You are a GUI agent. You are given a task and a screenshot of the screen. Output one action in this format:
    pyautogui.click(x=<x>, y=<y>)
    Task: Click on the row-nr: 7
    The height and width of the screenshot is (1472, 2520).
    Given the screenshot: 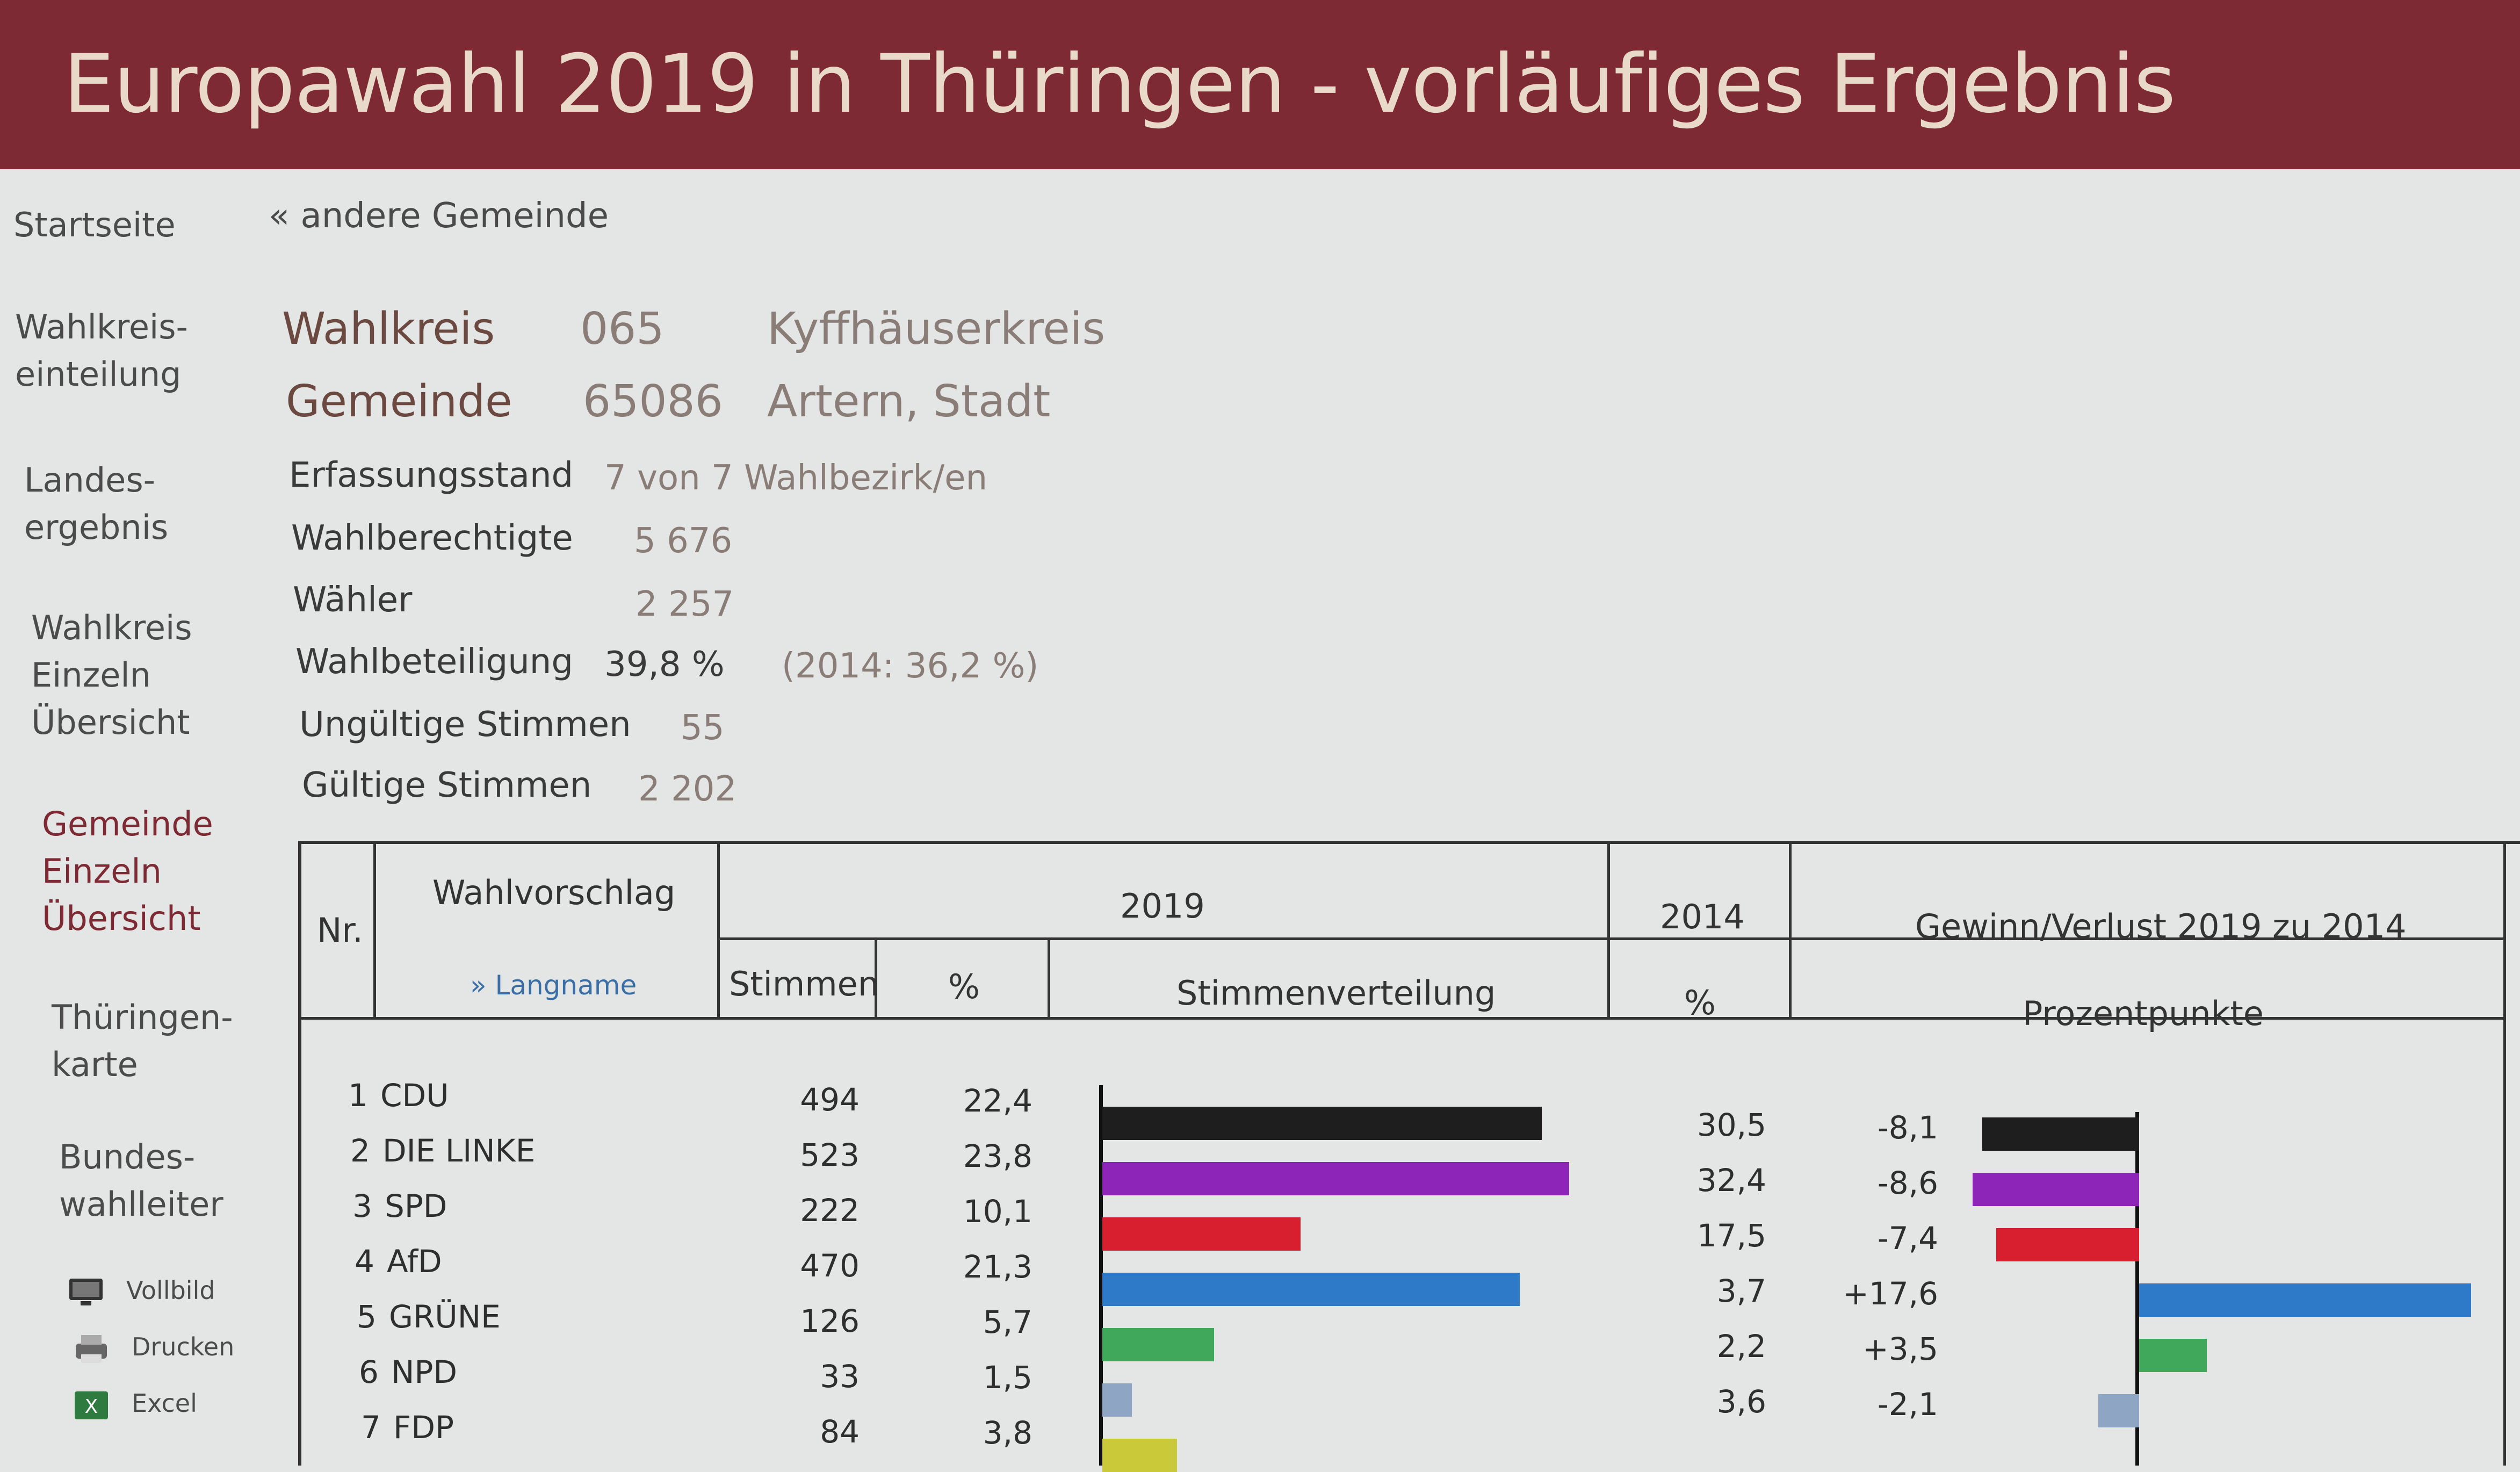 What is the action you would take?
    pyautogui.click(x=371, y=1428)
    